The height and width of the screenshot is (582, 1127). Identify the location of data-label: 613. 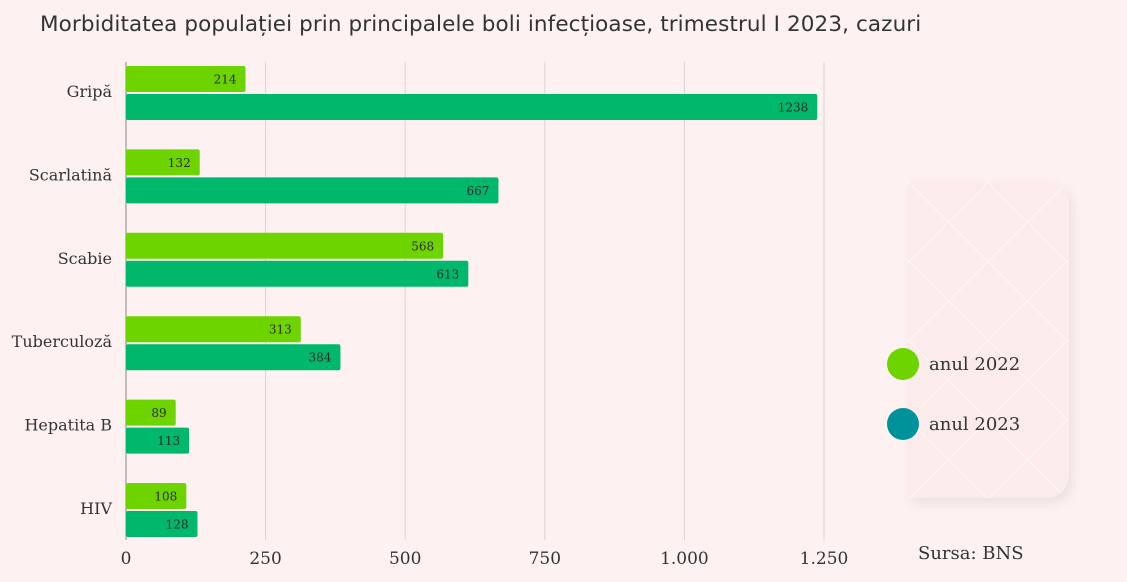
(447, 274).